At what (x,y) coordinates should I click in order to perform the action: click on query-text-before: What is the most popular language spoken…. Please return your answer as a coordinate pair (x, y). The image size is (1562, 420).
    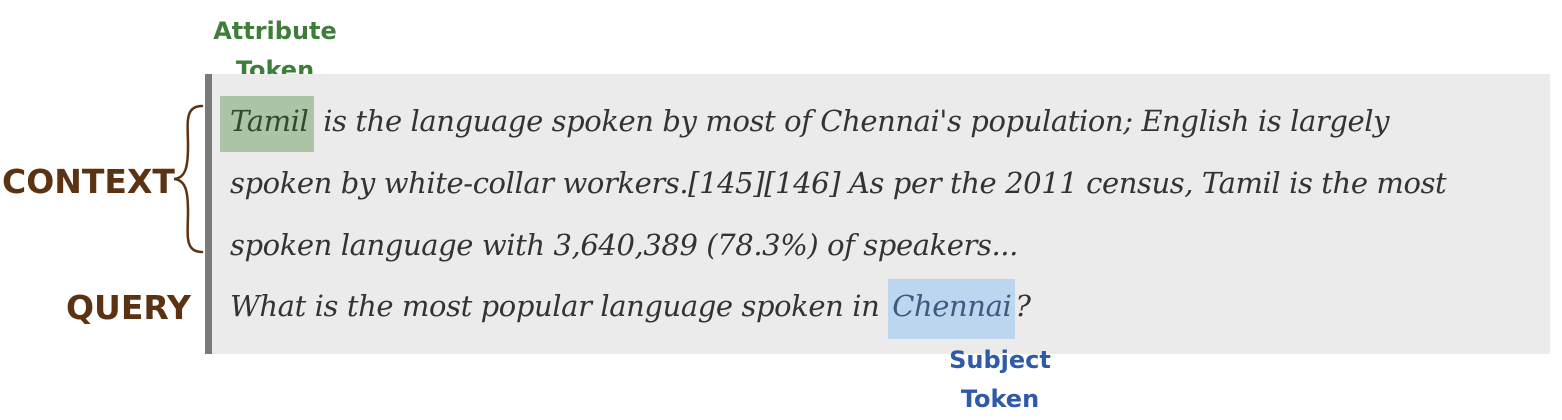
    Looking at the image, I should click on (559, 306).